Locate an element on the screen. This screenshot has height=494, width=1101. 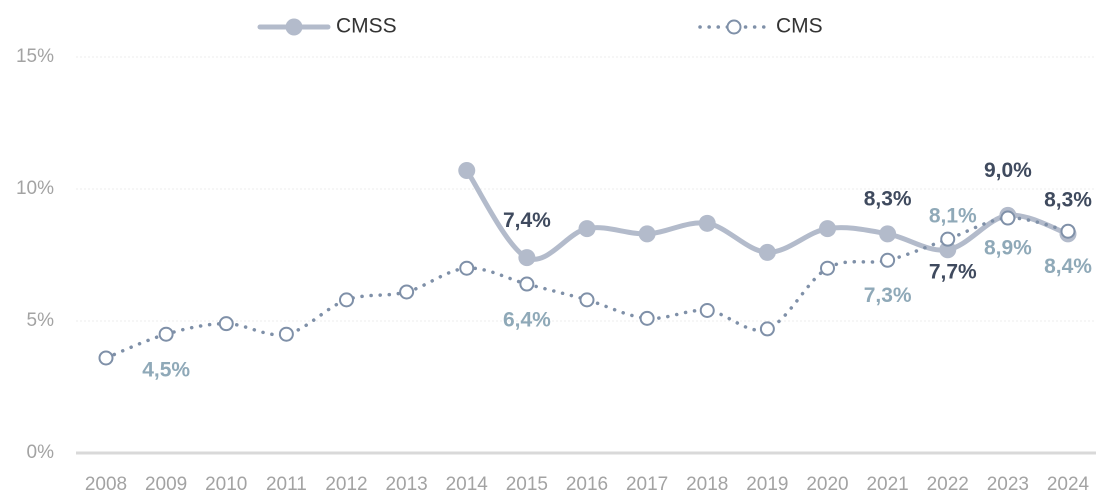
x-tick-label: 2023 is located at coordinates (1008, 484).